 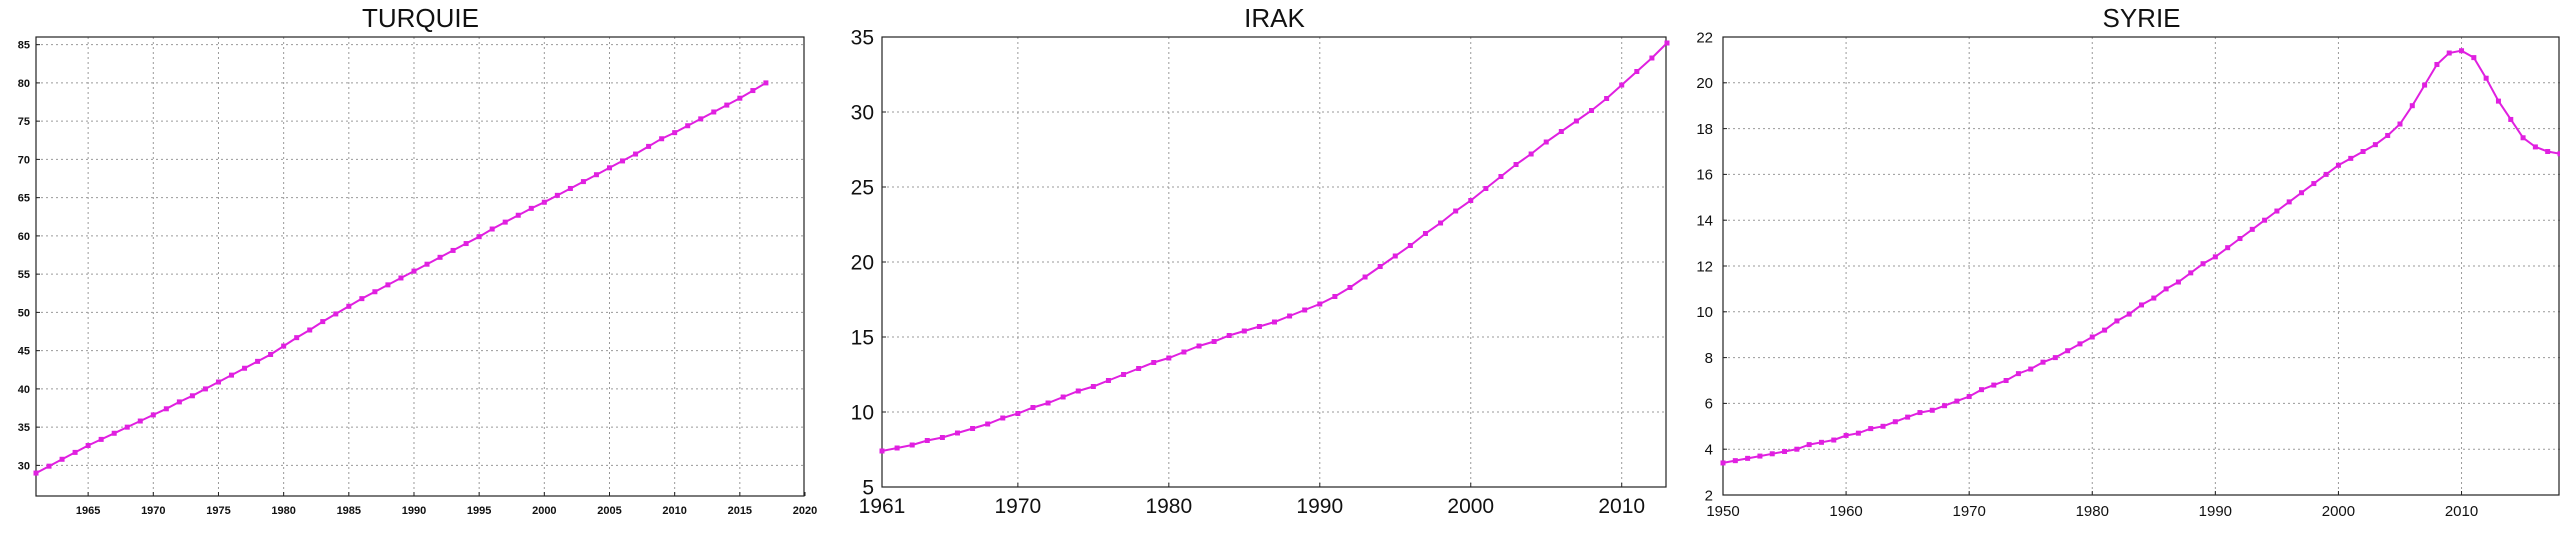 I want to click on y-tick-label: 4, so click(x=1709, y=449).